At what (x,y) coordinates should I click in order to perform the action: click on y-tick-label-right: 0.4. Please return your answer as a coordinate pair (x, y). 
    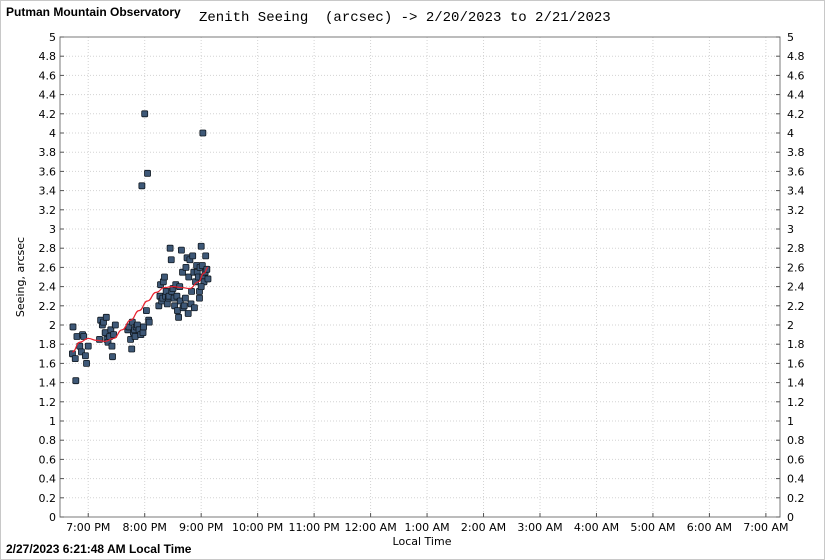
    Looking at the image, I should click on (796, 479).